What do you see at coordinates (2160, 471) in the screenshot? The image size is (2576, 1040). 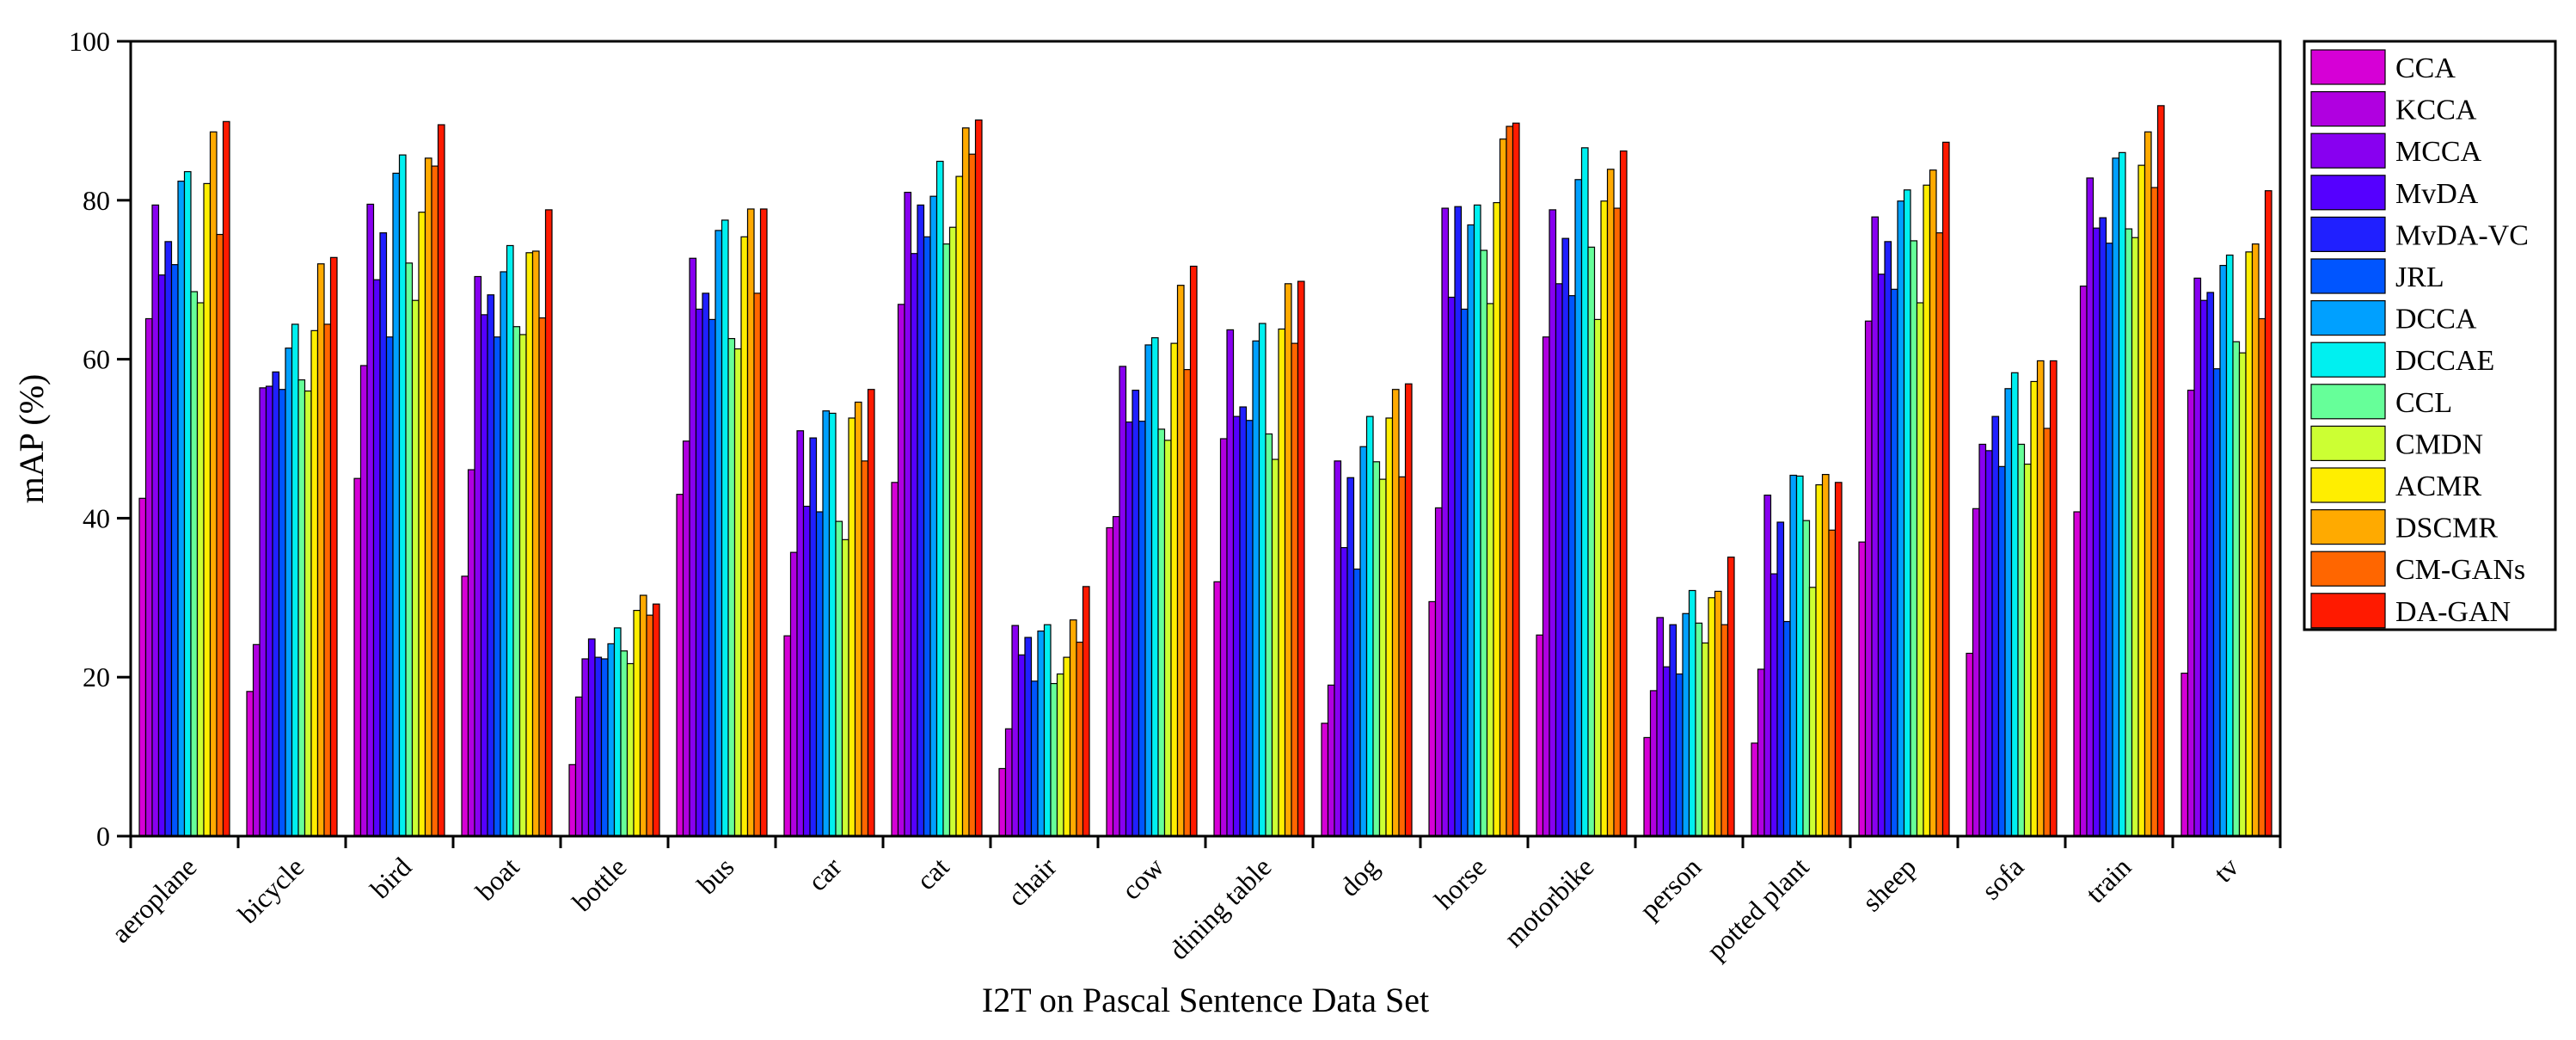 I see `bar-da-gan-train` at bounding box center [2160, 471].